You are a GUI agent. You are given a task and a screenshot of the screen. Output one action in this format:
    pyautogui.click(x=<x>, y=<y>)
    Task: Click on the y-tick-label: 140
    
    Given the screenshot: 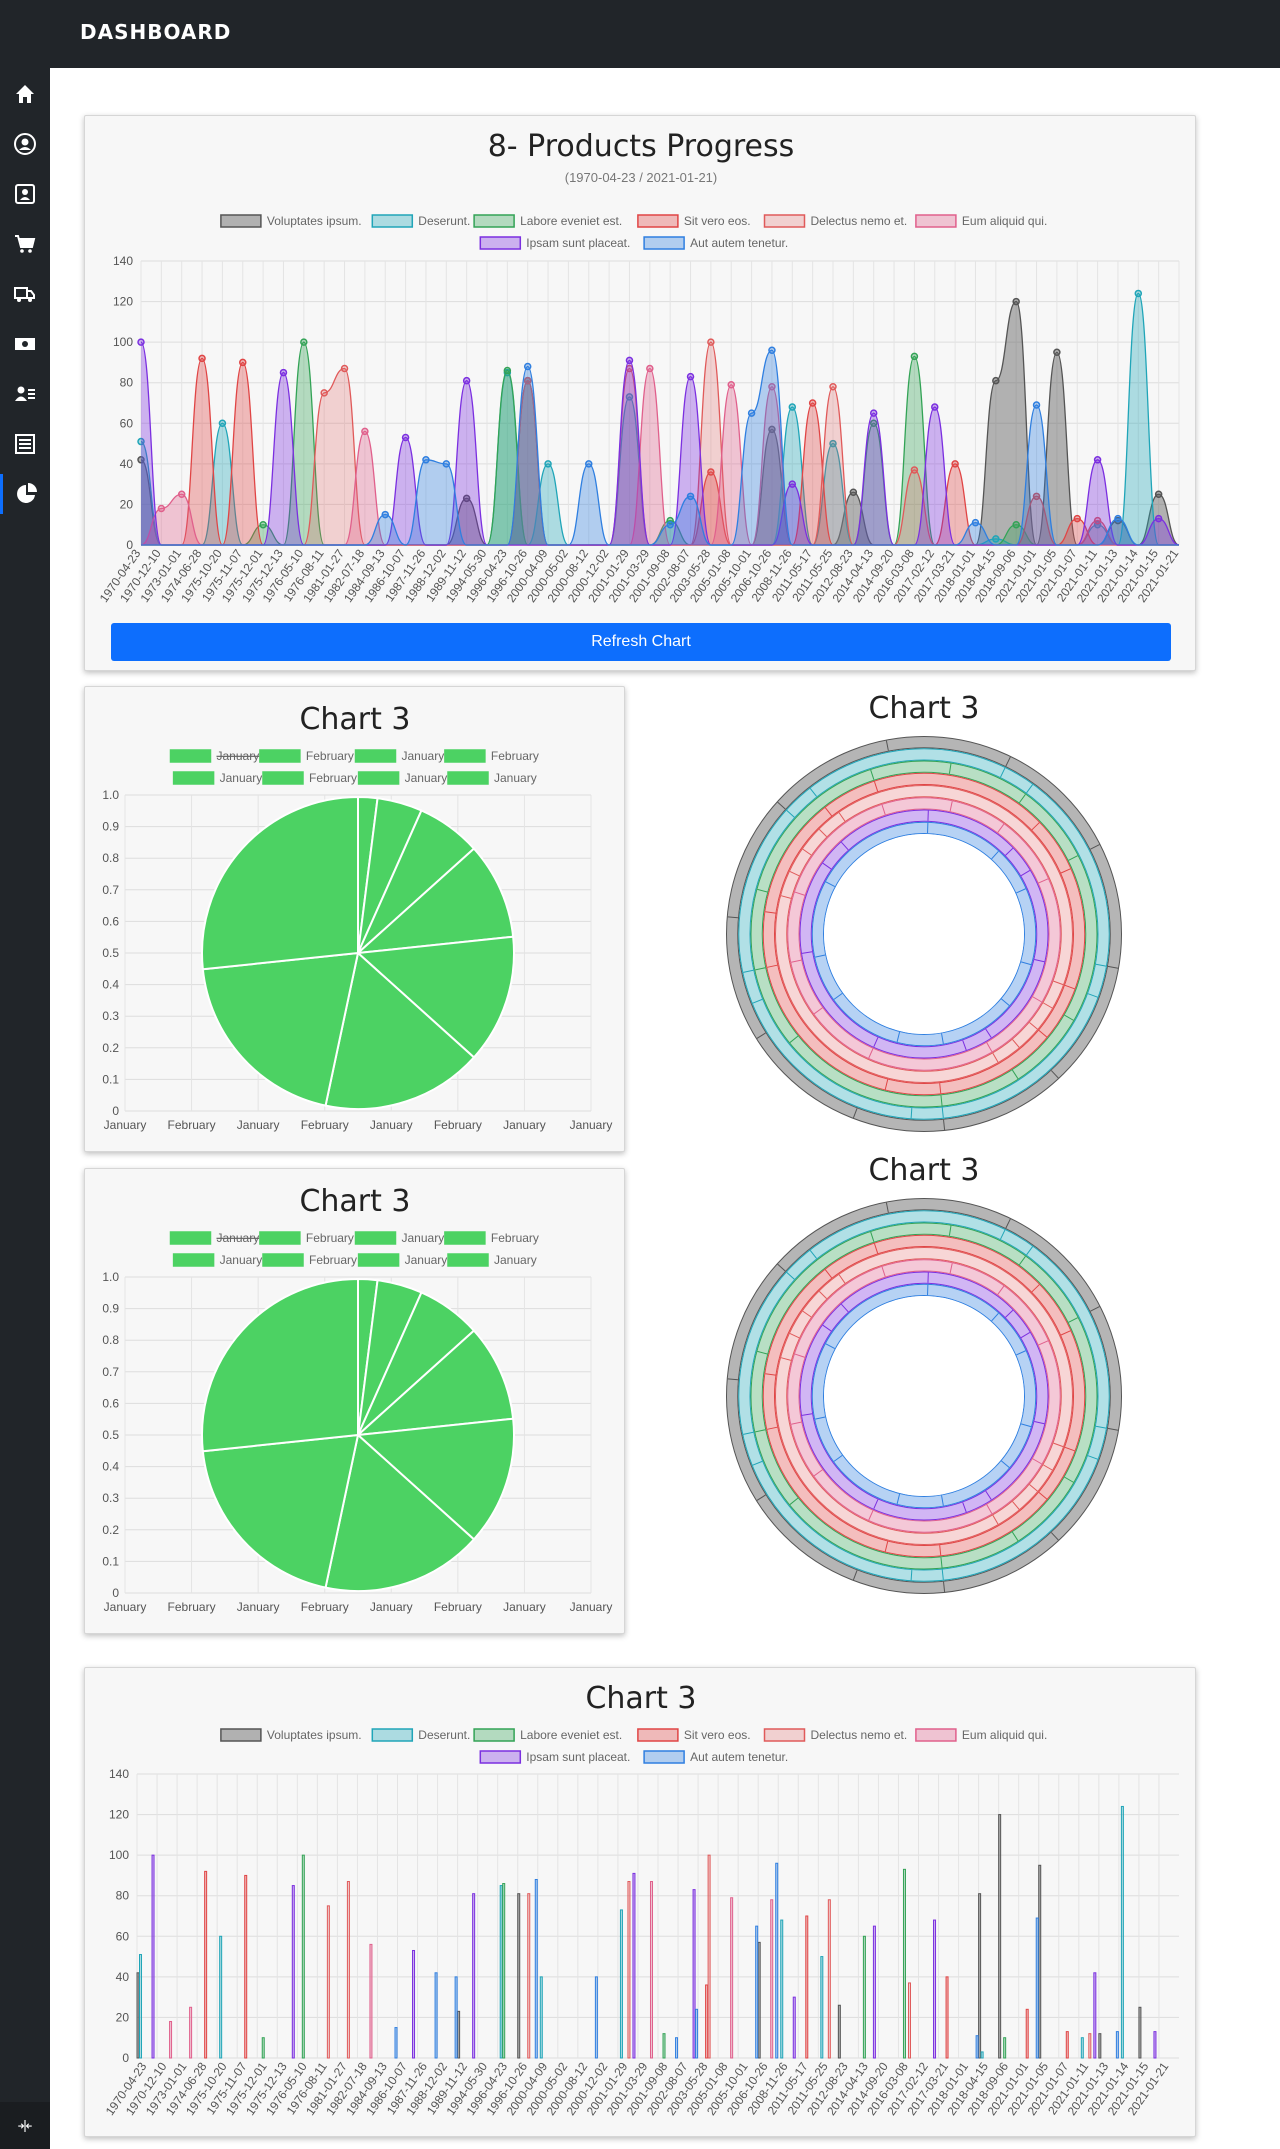 What is the action you would take?
    pyautogui.click(x=123, y=261)
    